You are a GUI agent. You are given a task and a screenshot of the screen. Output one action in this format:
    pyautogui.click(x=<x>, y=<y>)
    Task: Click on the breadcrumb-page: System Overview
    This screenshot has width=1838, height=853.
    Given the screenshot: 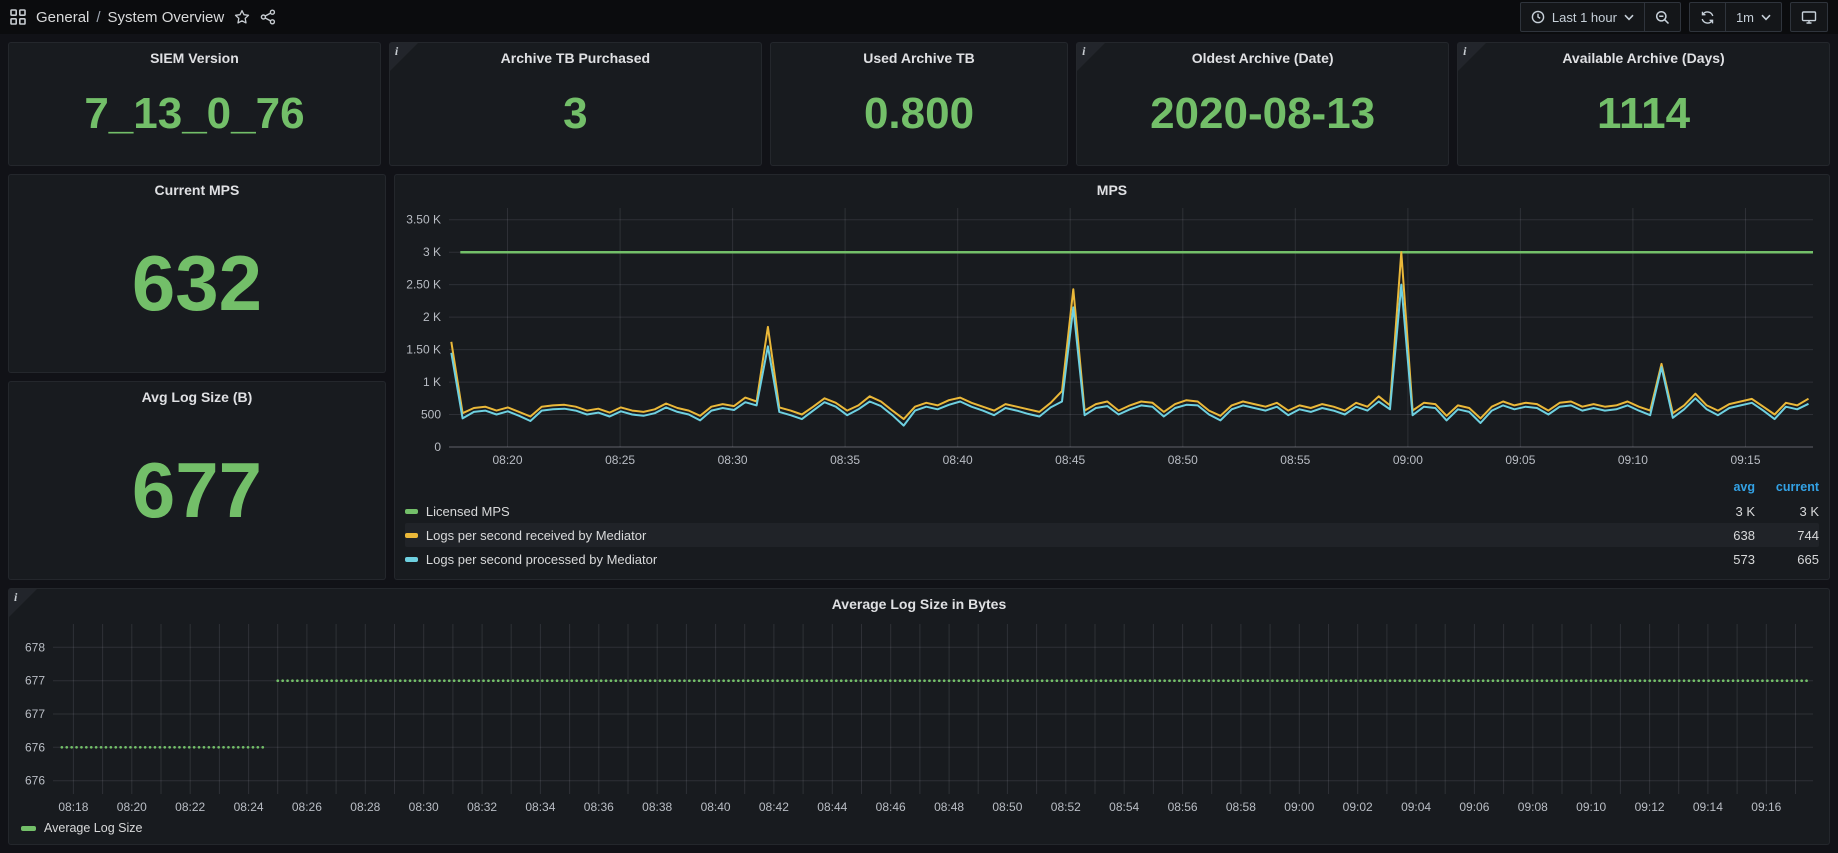 What is the action you would take?
    pyautogui.click(x=166, y=17)
    